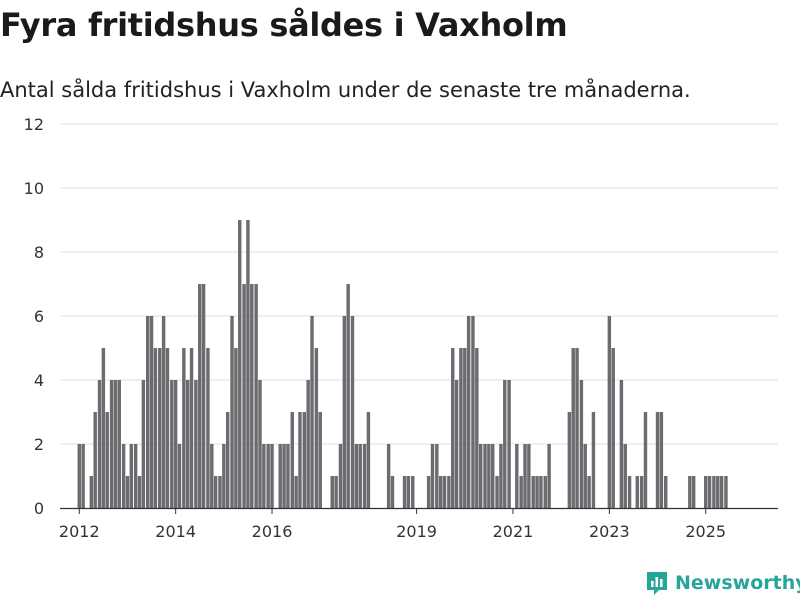 The height and width of the screenshot is (600, 800). Describe the element at coordinates (39, 380) in the screenshot. I see `y-tick-label: 4` at that location.